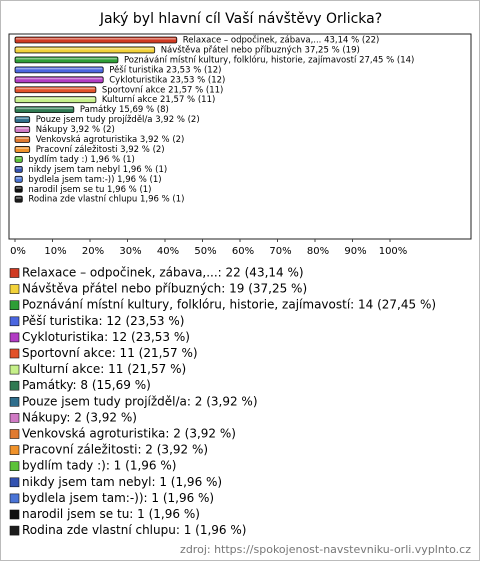  What do you see at coordinates (140, 401) in the screenshot?
I see `legend-label: Pouze jsem tudy projížděl/a: 2 (3,92 %)` at bounding box center [140, 401].